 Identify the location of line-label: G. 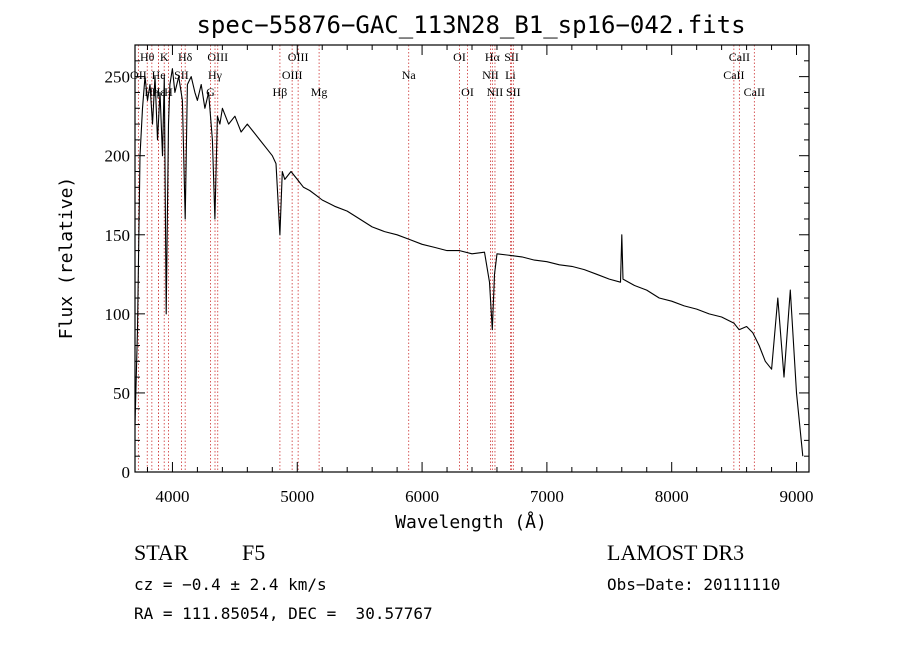
(210, 92).